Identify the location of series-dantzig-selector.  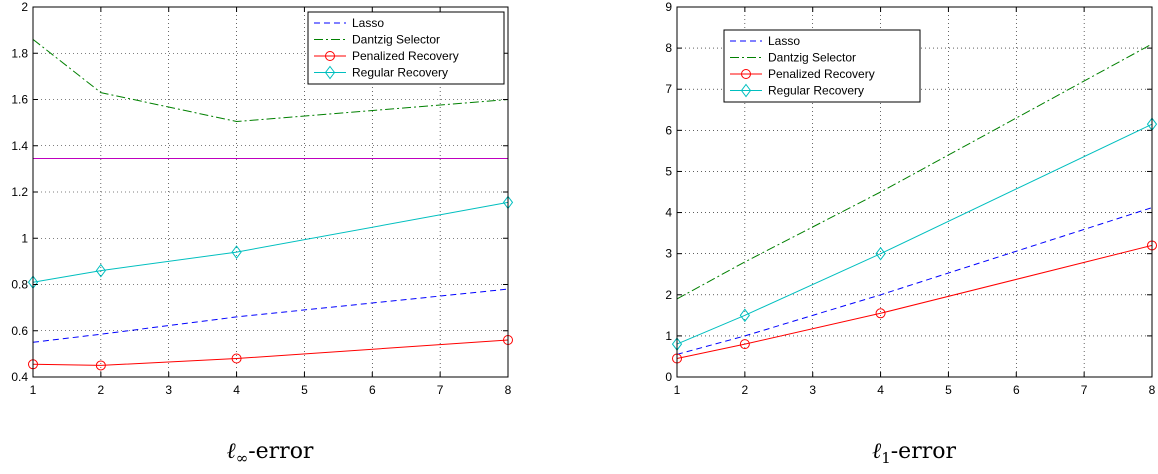
(270, 81).